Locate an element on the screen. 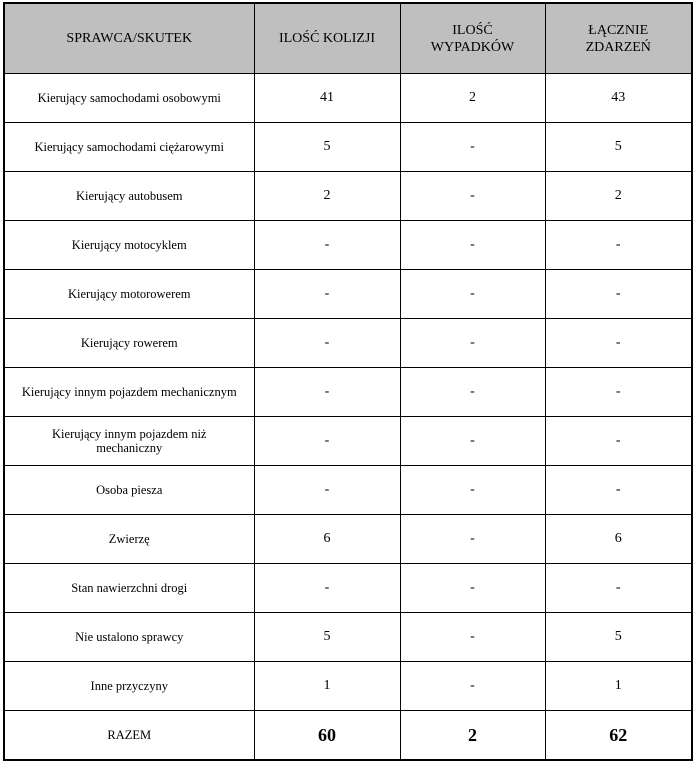 The image size is (694, 762). accidents-cell: 2 is located at coordinates (472, 98).